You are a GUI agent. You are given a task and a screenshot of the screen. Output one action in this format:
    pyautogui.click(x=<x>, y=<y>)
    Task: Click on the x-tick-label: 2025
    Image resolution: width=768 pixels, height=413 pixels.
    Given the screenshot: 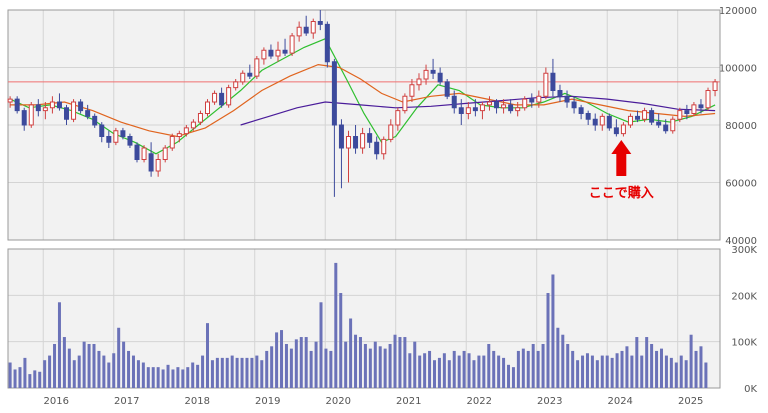 What is the action you would take?
    pyautogui.click(x=690, y=401)
    